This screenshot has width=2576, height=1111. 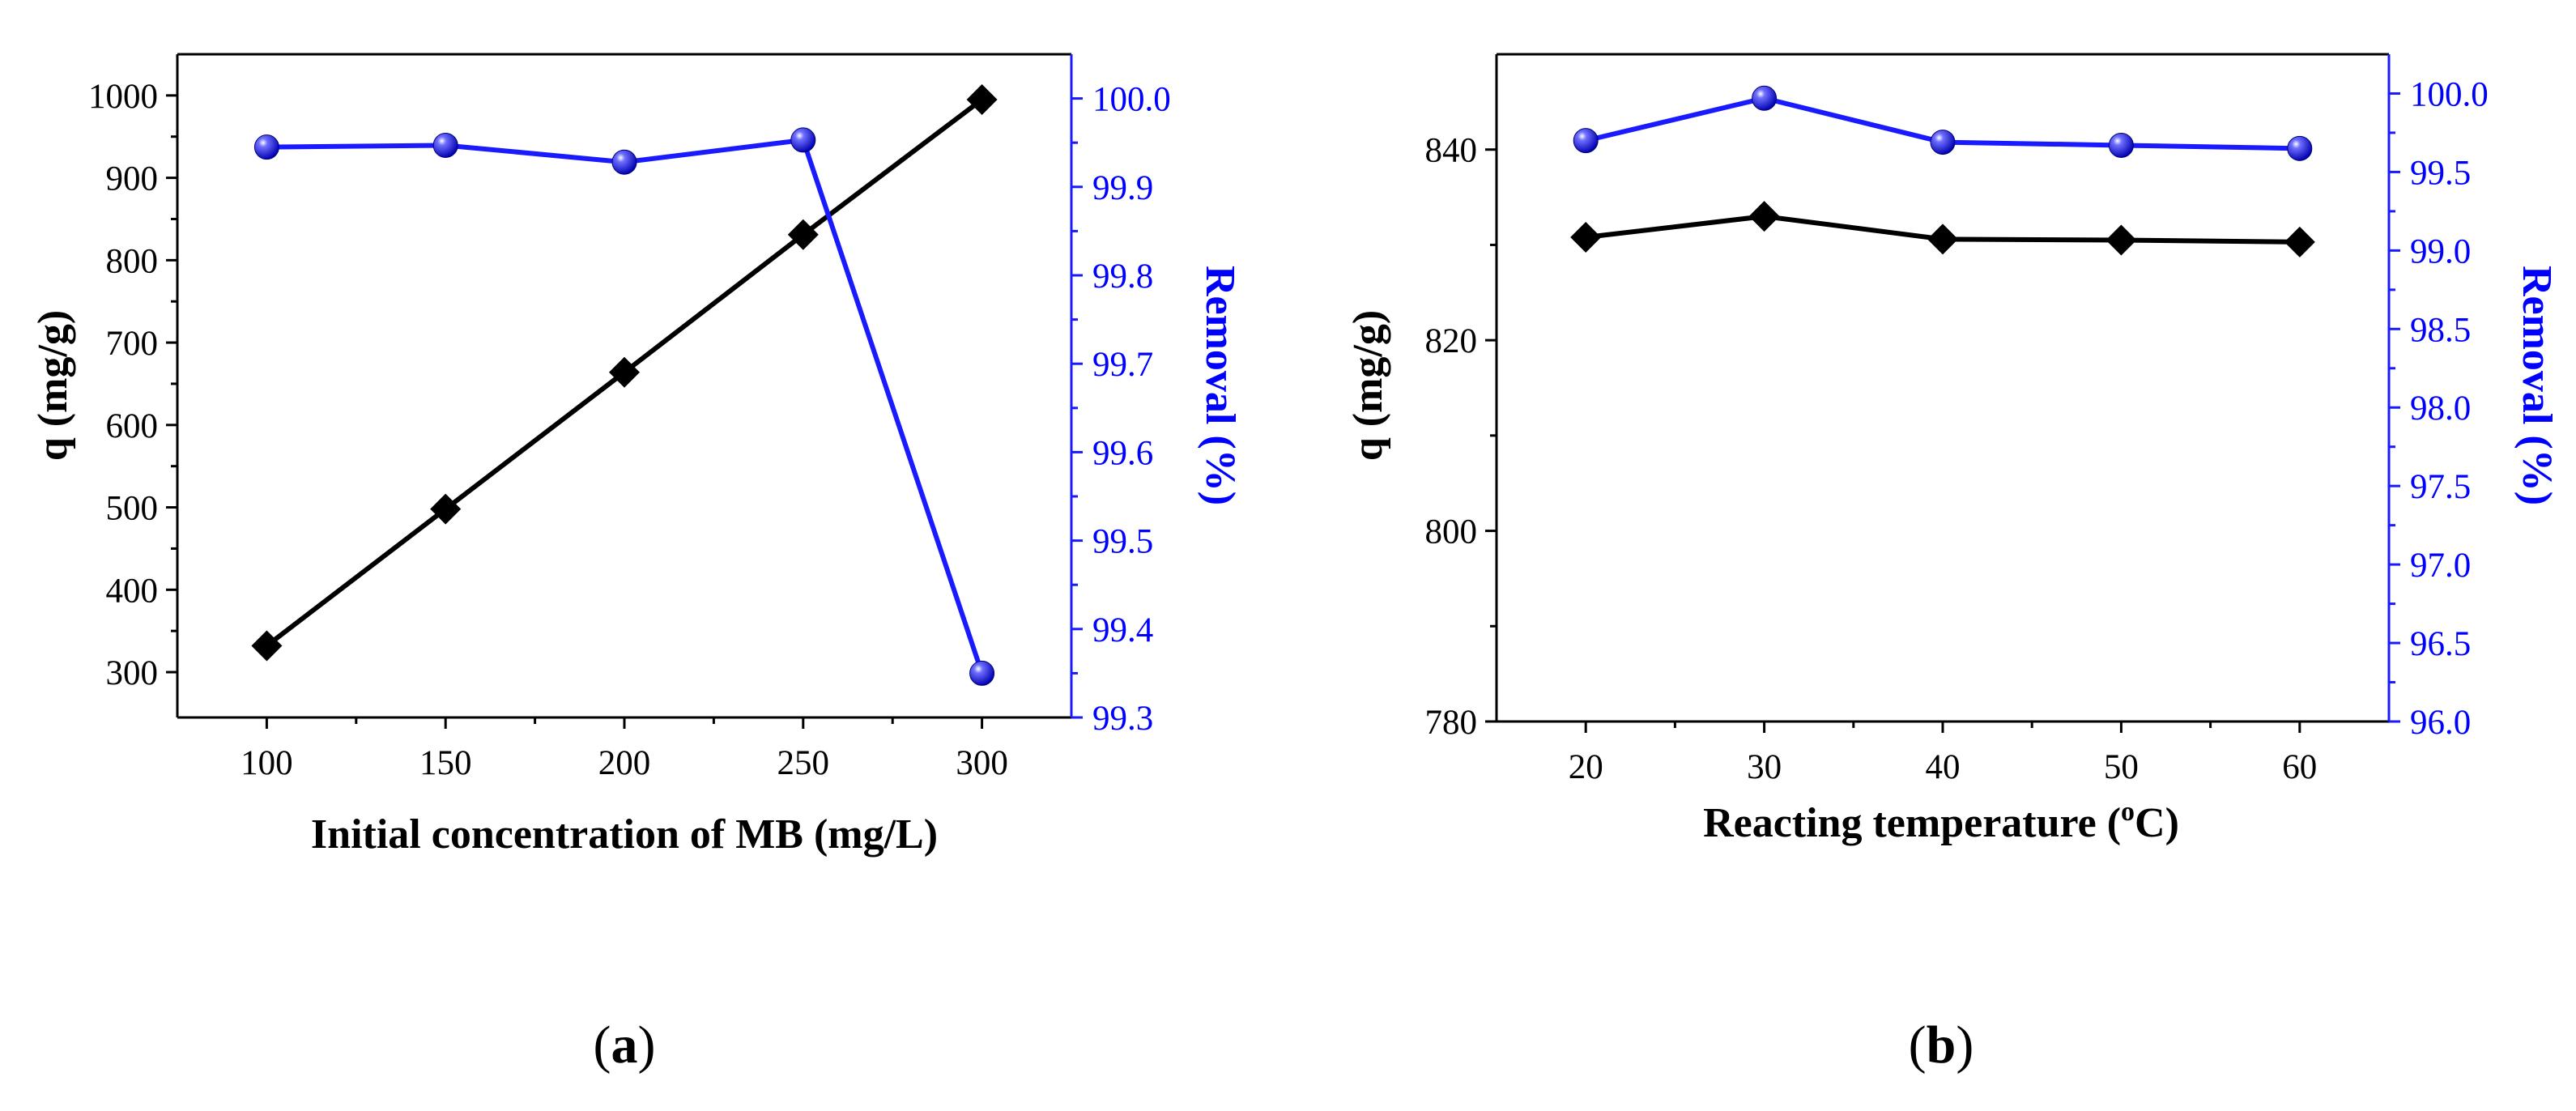 I want to click on removal-series-line, so click(x=625, y=406).